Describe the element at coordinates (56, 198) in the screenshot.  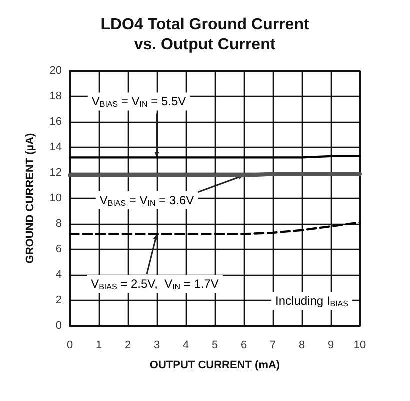
I see `y-tick-label: 10` at that location.